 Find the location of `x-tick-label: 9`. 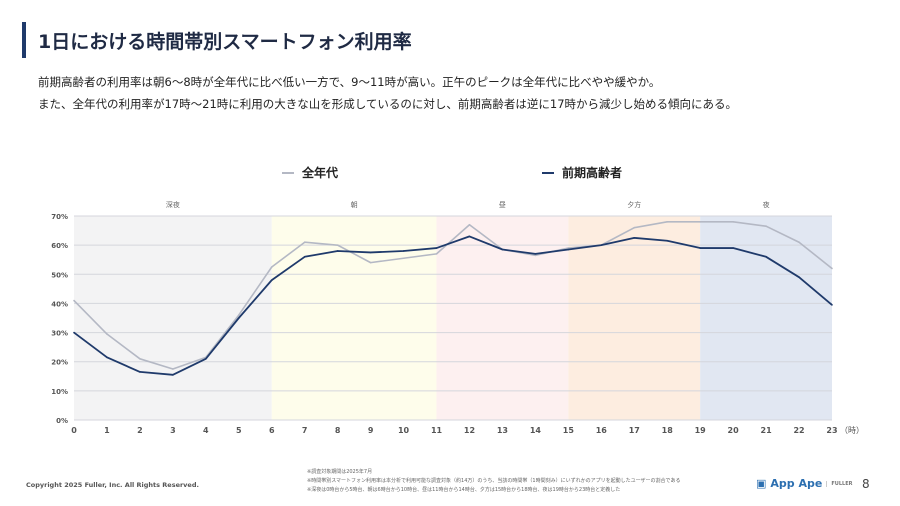

x-tick-label: 9 is located at coordinates (371, 430).